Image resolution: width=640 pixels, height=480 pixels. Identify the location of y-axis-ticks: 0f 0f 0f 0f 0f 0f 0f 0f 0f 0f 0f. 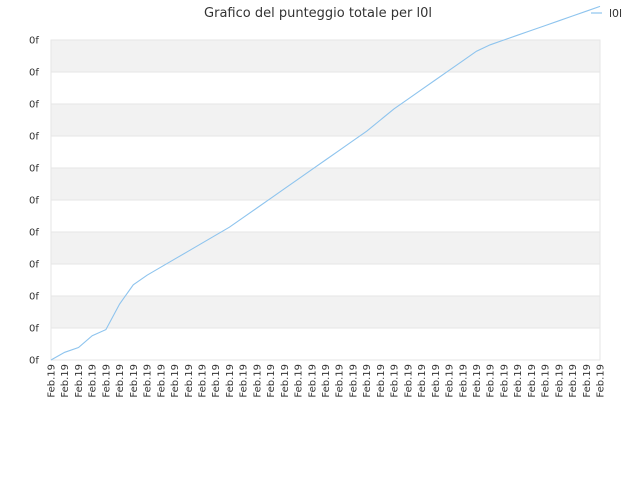
(34, 201).